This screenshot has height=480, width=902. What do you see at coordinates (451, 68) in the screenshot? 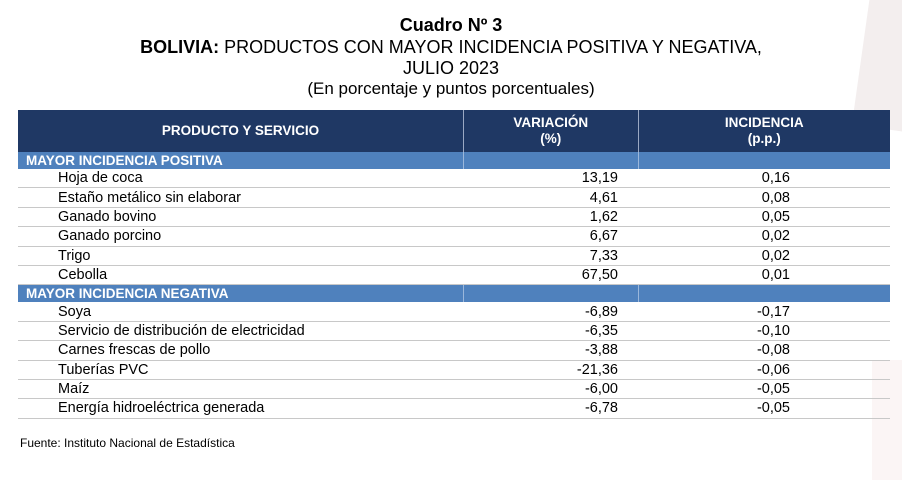
I see `table-period: JULIO 2023` at bounding box center [451, 68].